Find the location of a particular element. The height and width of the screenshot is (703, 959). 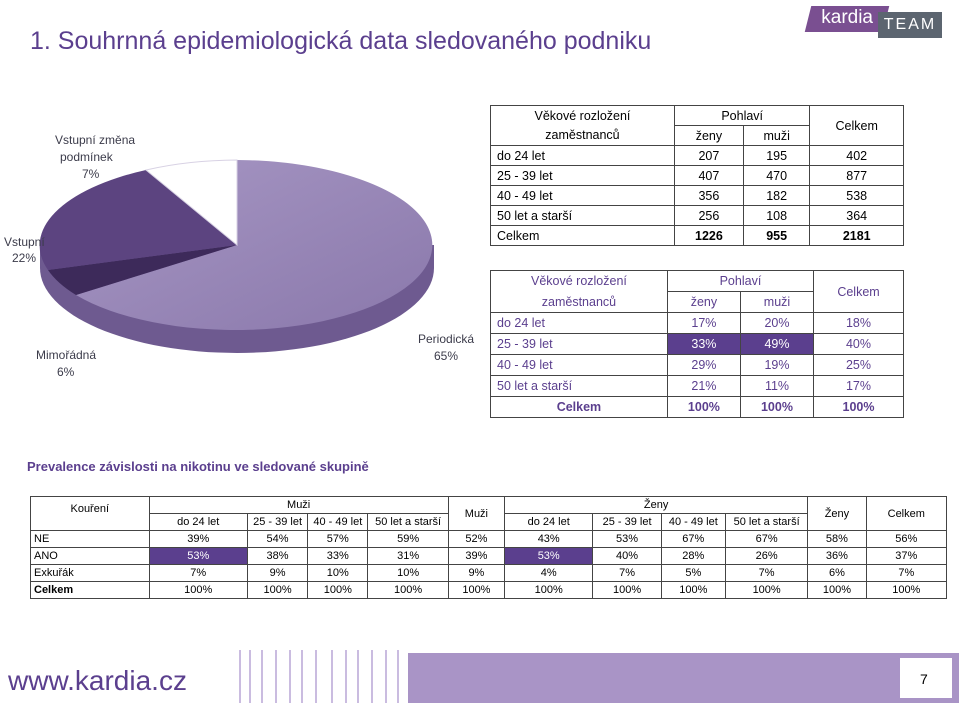

pie-label-mimoradna: Mimořádná is located at coordinates (66, 355).